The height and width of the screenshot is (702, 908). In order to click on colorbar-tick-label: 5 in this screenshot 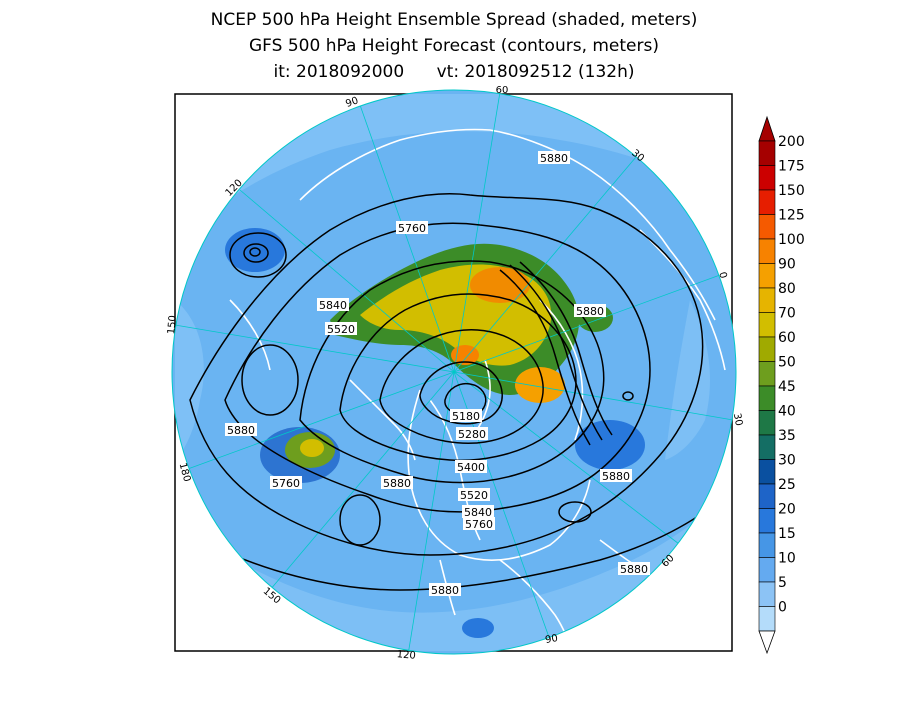, I will do `click(782, 583)`.